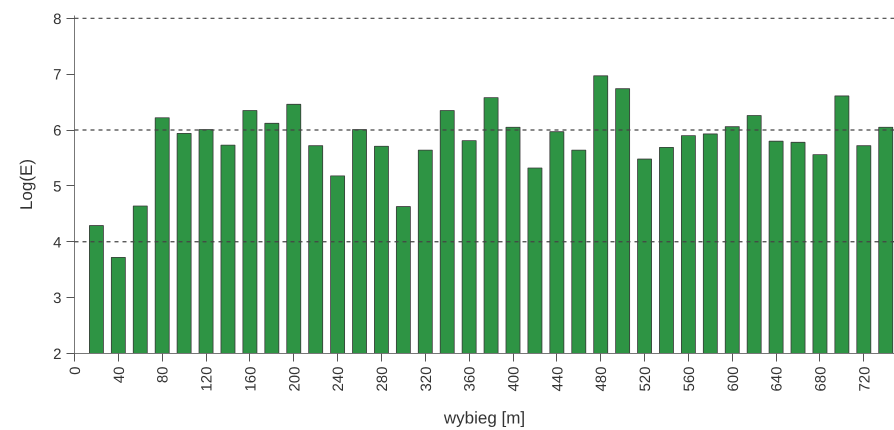  Describe the element at coordinates (119, 375) in the screenshot. I see `x-tick-label: 40` at that location.